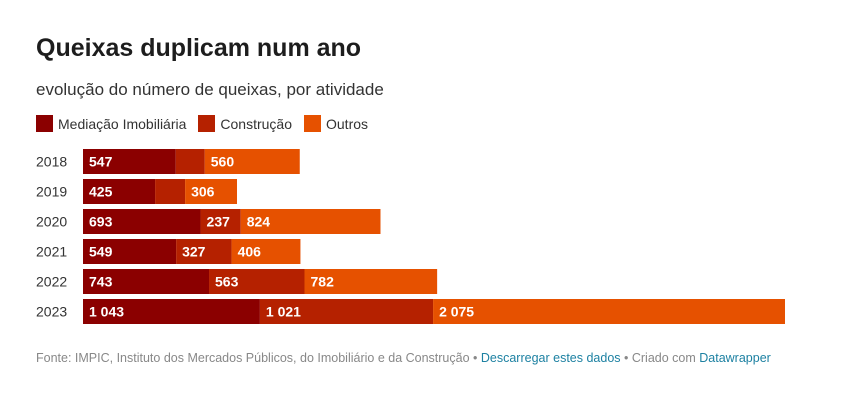 Image resolution: width=842 pixels, height=420 pixels. I want to click on category-label: 2021, so click(51, 252).